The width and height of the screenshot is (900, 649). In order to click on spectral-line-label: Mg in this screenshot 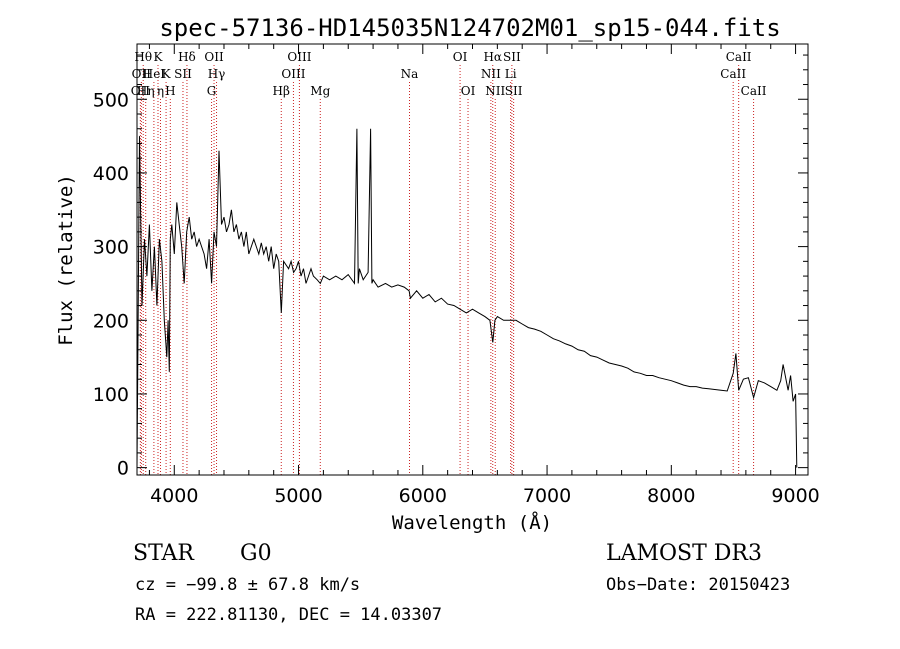, I will do `click(320, 91)`.